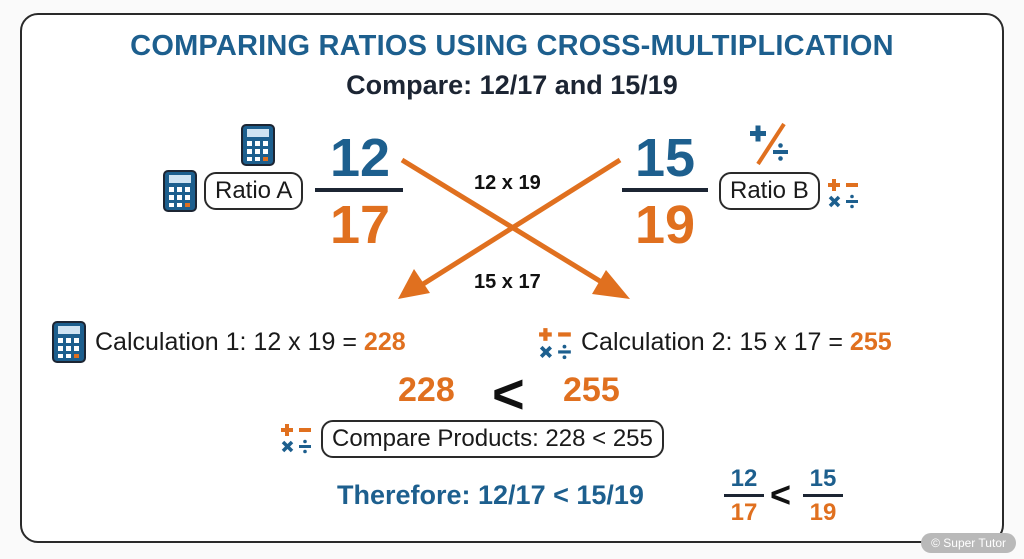 This screenshot has height=559, width=1024. What do you see at coordinates (508, 393) in the screenshot?
I see `comparison-sign: <` at bounding box center [508, 393].